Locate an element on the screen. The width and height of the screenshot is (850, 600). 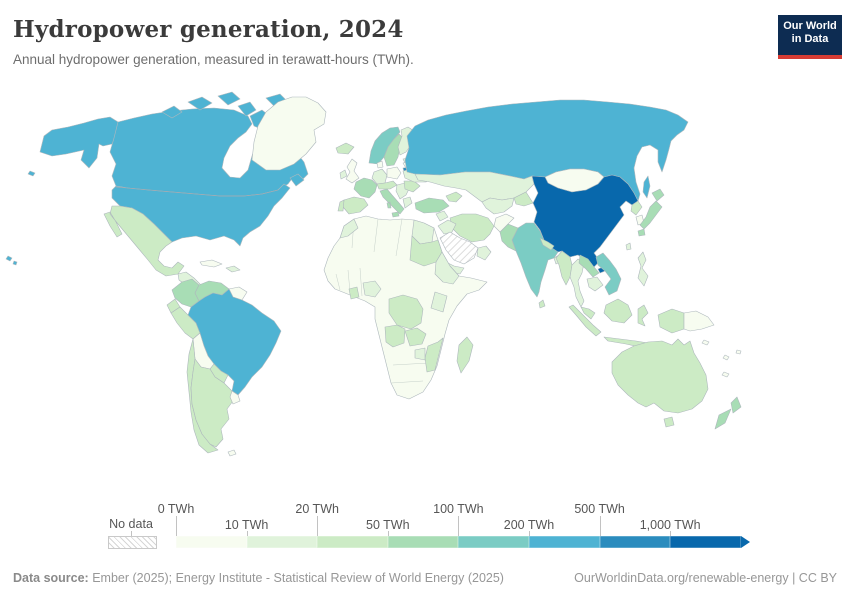
region-papua-indonesia is located at coordinates (671, 321).